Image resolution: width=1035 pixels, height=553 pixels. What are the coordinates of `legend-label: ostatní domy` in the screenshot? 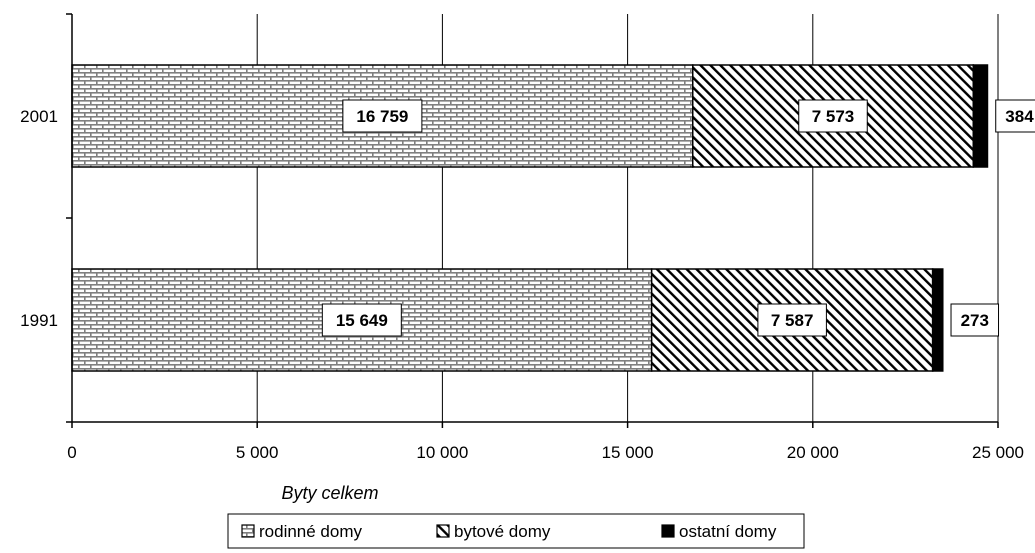 It's located at (728, 531).